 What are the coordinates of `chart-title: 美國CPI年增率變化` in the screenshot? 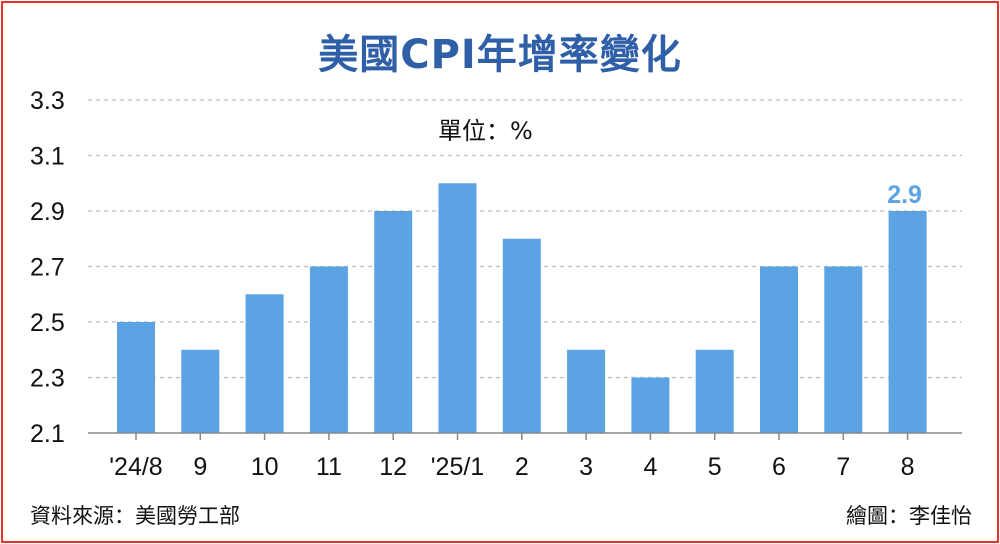 It's located at (500, 55).